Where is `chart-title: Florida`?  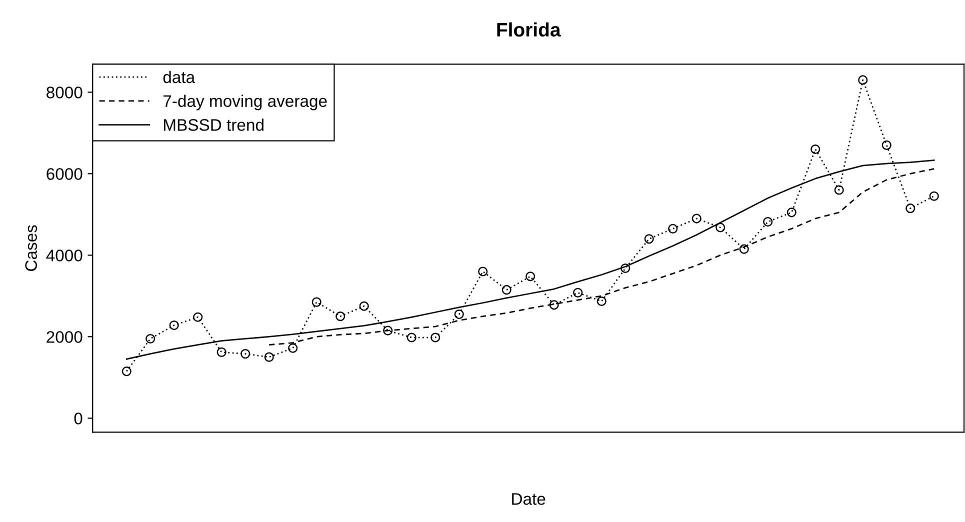 chart-title: Florida is located at coordinates (529, 29).